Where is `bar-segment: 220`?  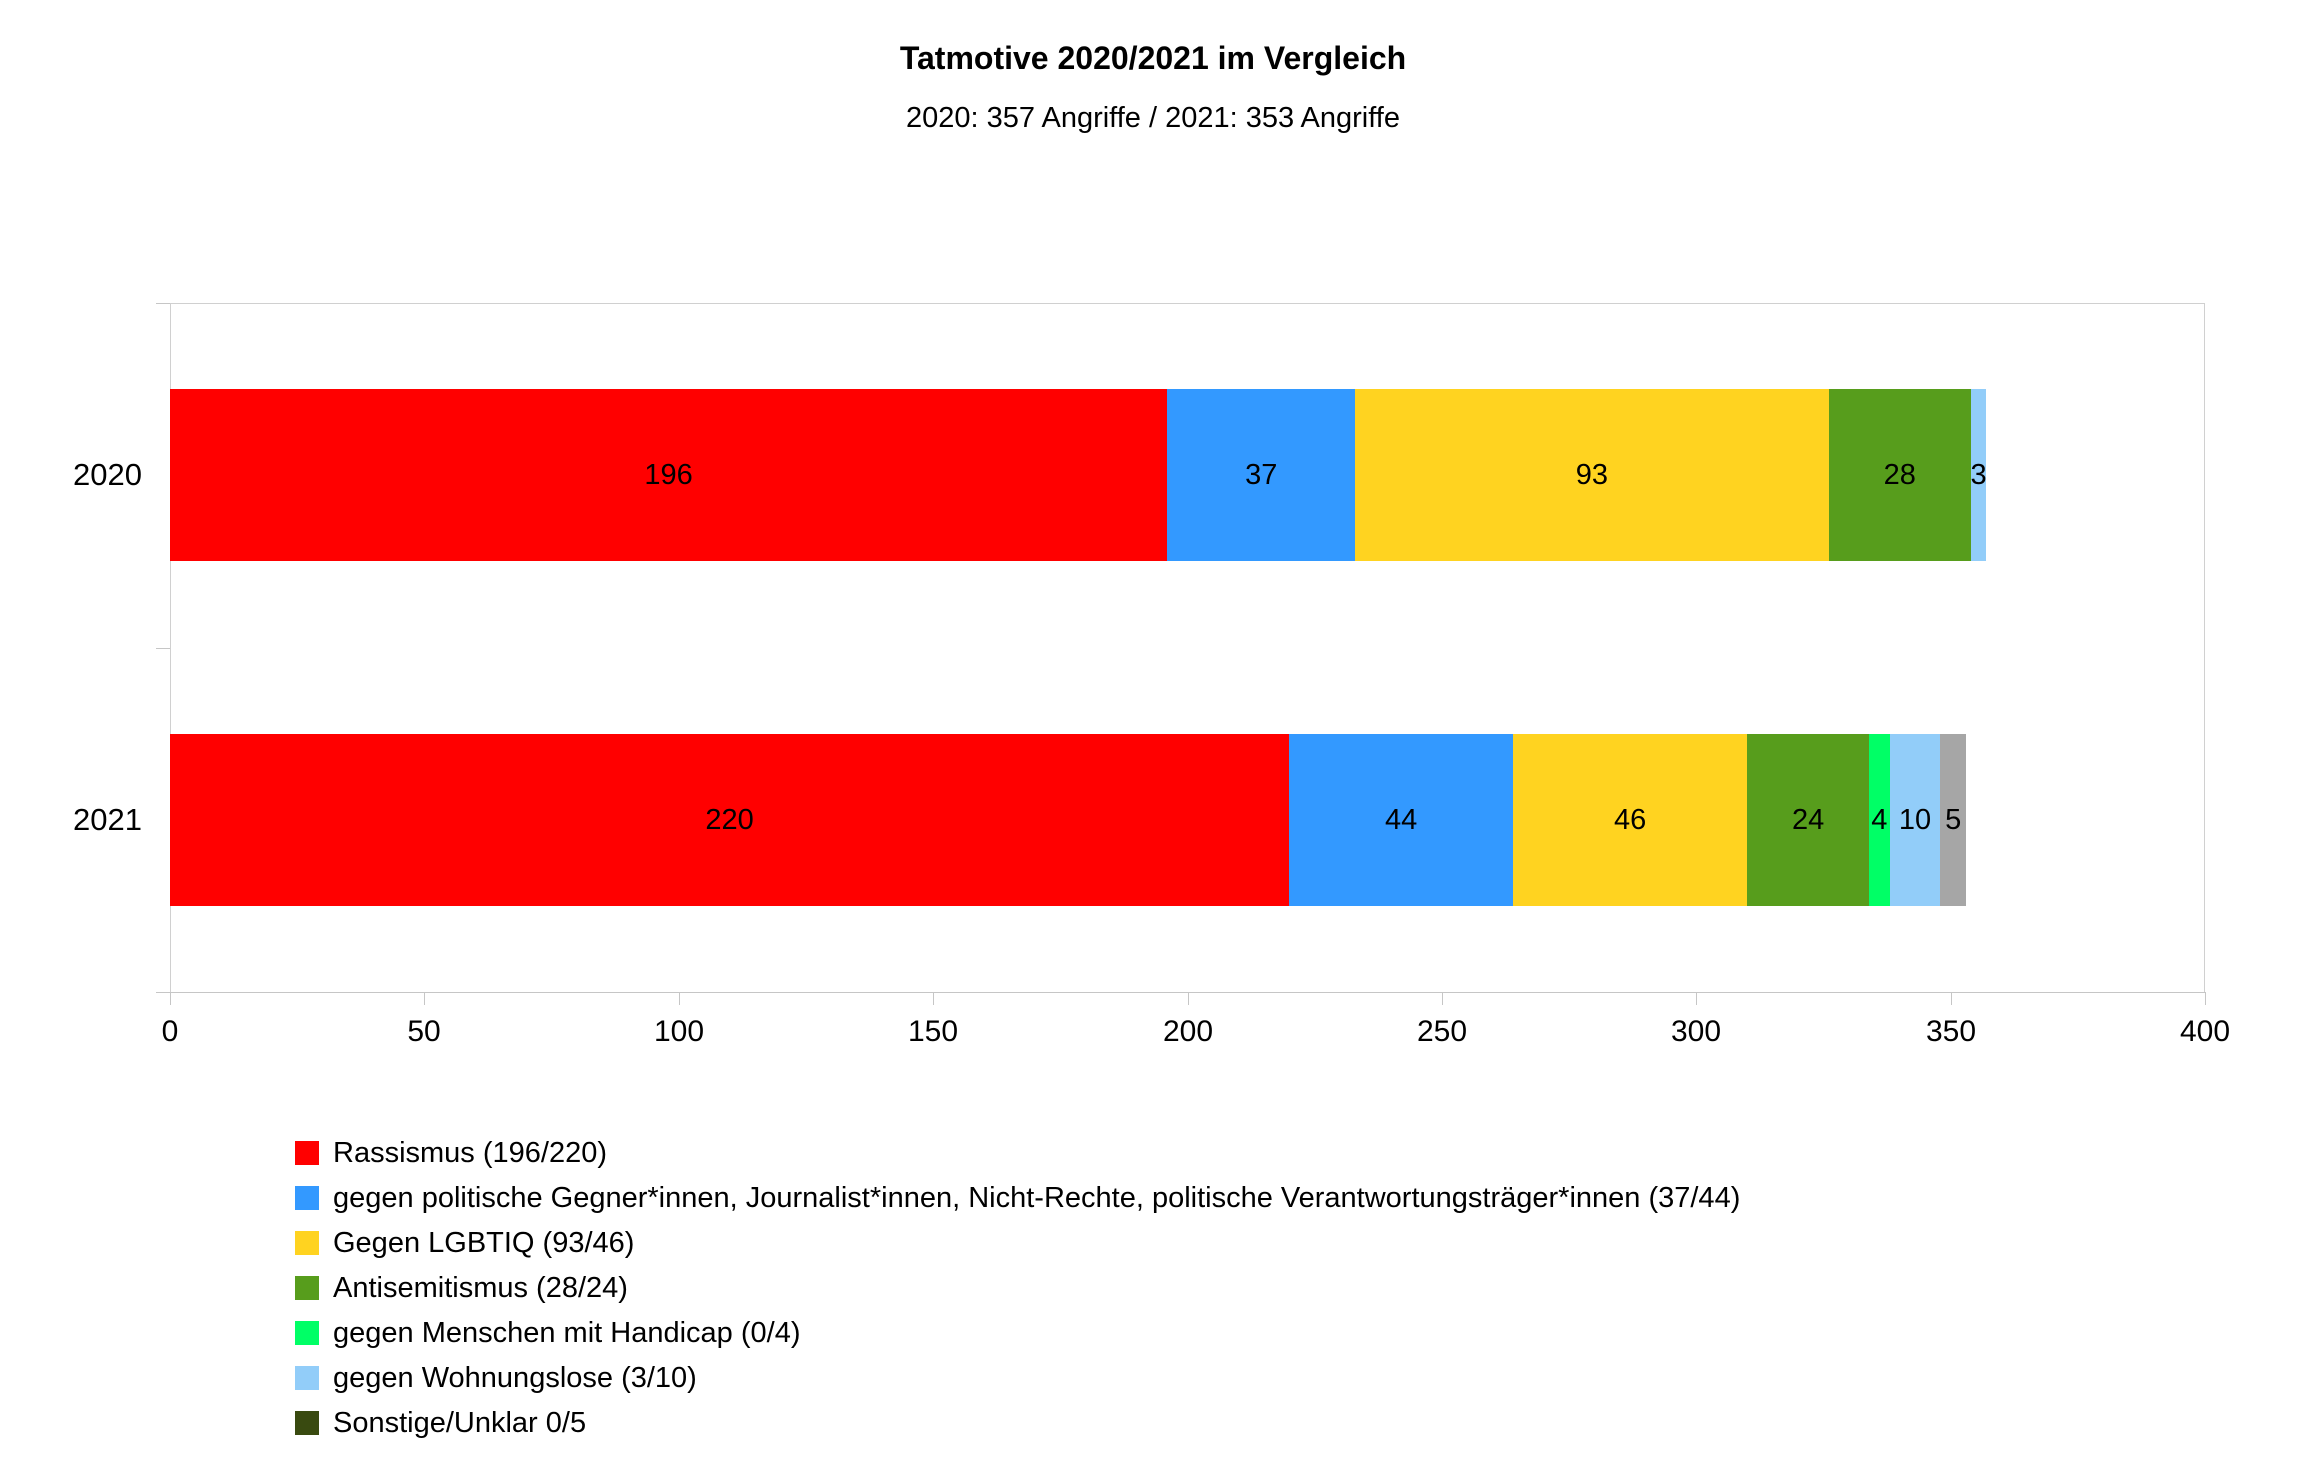 bar-segment: 220 is located at coordinates (730, 820).